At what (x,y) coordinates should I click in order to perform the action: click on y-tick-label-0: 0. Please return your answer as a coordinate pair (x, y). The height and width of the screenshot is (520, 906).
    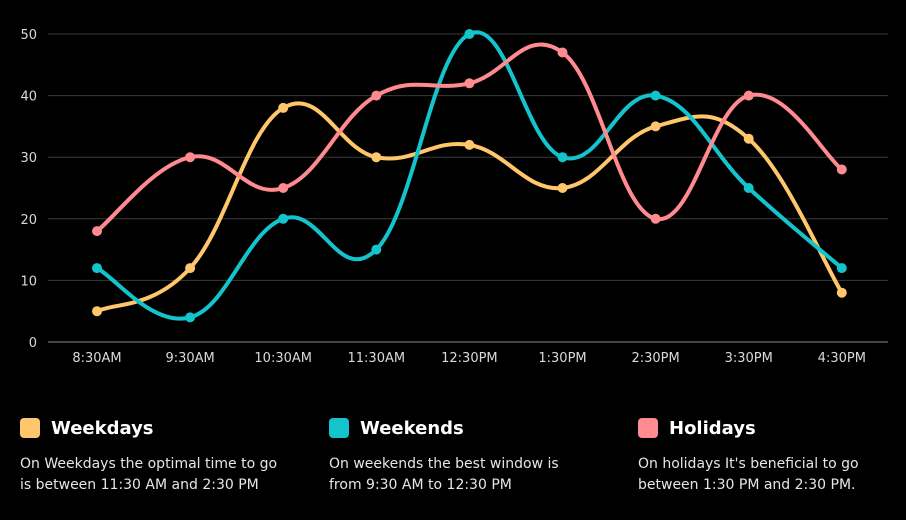
    Looking at the image, I should click on (33, 343).